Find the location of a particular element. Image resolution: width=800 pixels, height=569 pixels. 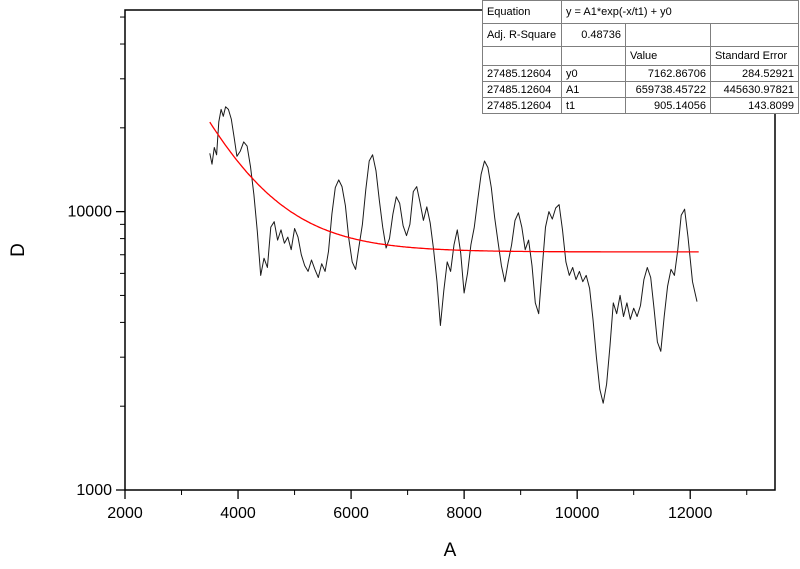

param-stderr: 284.52921 is located at coordinates (754, 73).